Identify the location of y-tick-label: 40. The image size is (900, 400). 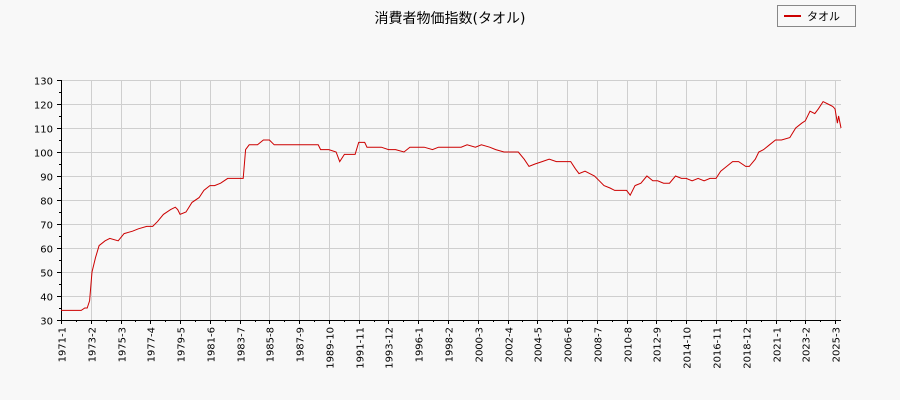
(46, 298).